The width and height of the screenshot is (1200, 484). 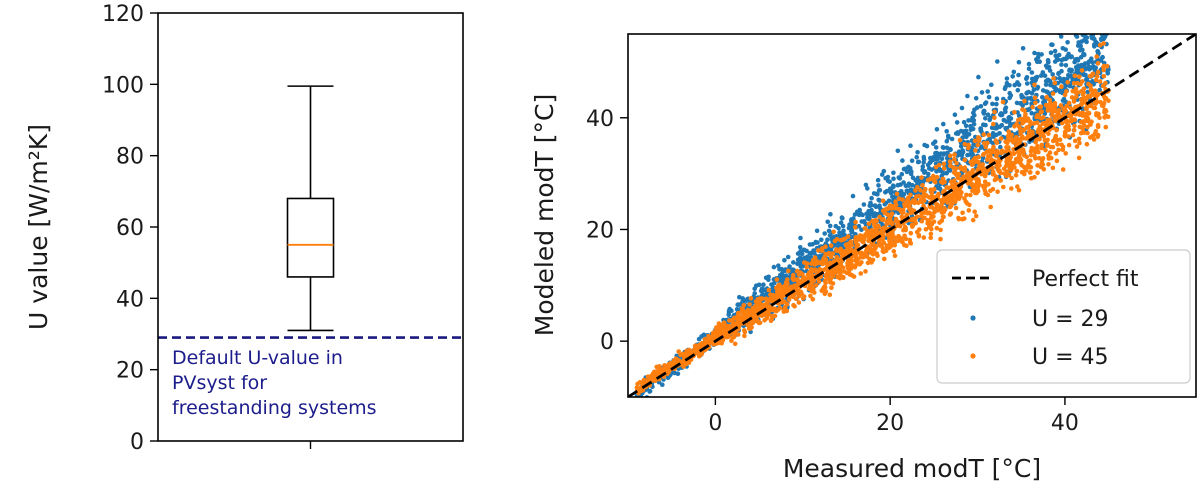 I want to click on right-xtick-label: 20, so click(x=890, y=423).